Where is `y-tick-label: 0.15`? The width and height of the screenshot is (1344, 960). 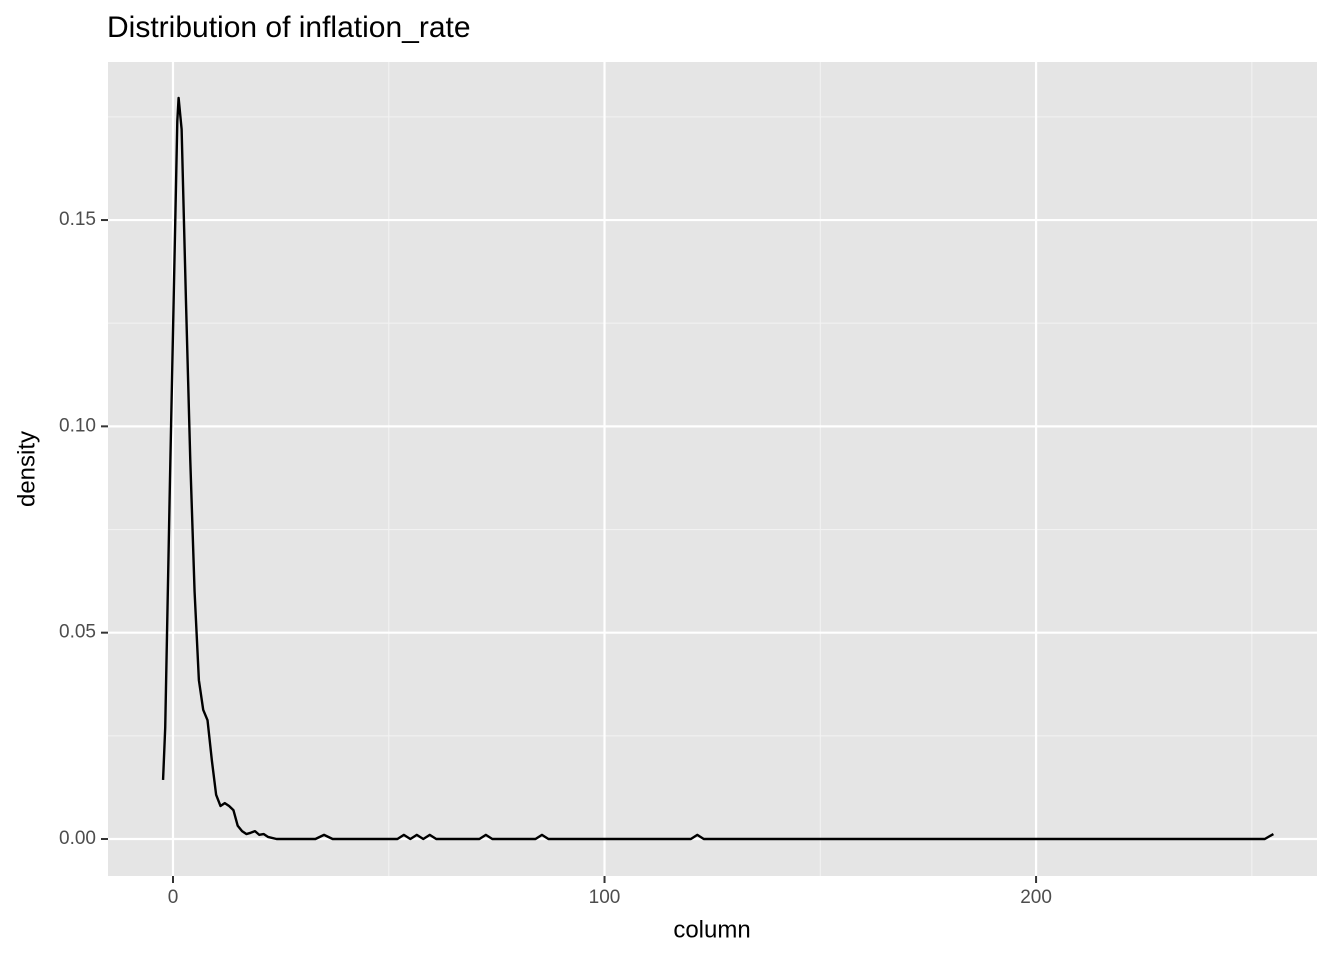 y-tick-label: 0.15 is located at coordinates (77, 219).